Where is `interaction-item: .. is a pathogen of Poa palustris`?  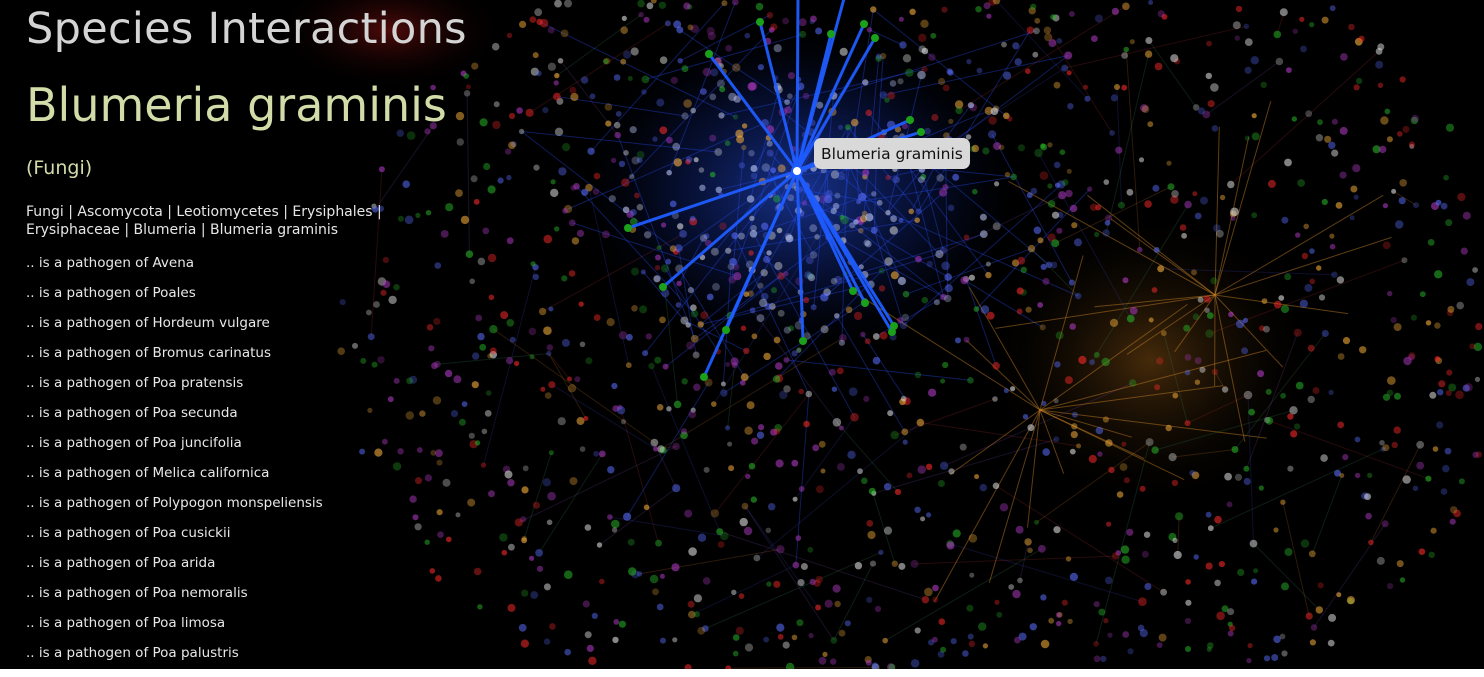
interaction-item: .. is a pathogen of Poa palustris is located at coordinates (132, 653).